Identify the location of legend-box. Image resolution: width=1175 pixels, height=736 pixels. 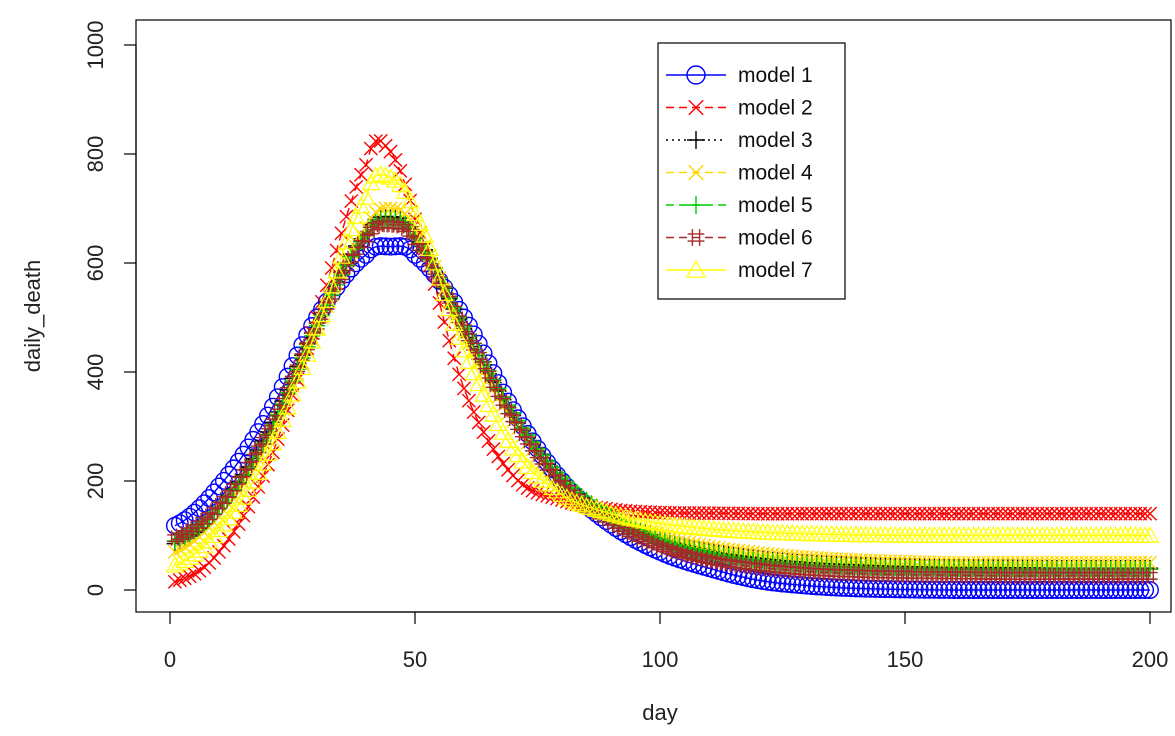
(751, 171).